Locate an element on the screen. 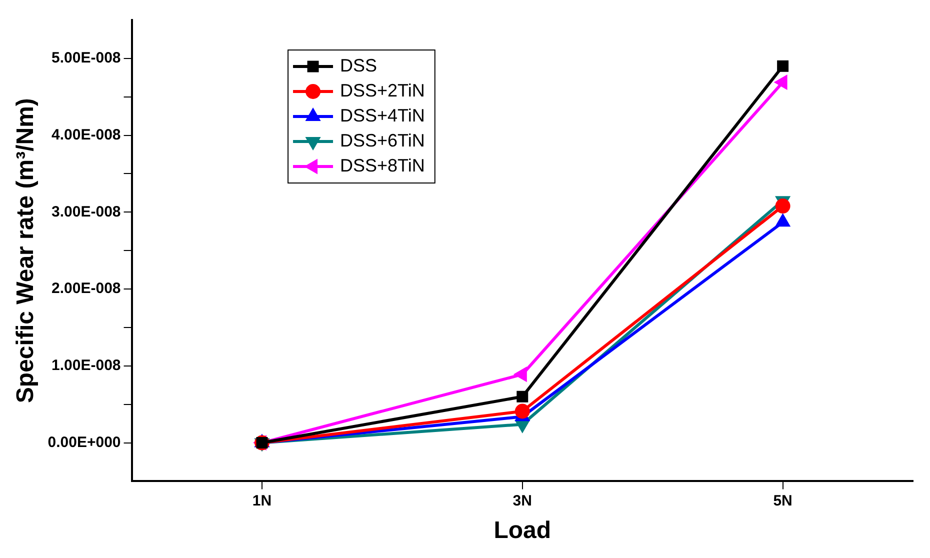 This screenshot has height=558, width=930. y-tick-label: 2.00E-008 is located at coordinates (86, 289).